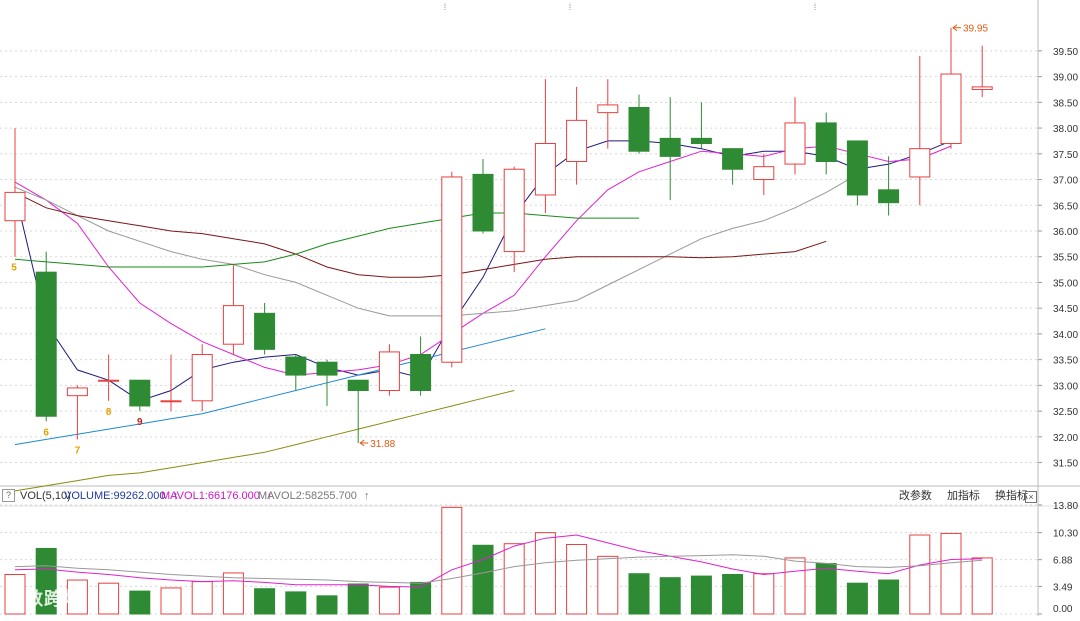 The image size is (1080, 621). Describe the element at coordinates (1065, 361) in the screenshot. I see `price-tick-label: 33.50` at that location.